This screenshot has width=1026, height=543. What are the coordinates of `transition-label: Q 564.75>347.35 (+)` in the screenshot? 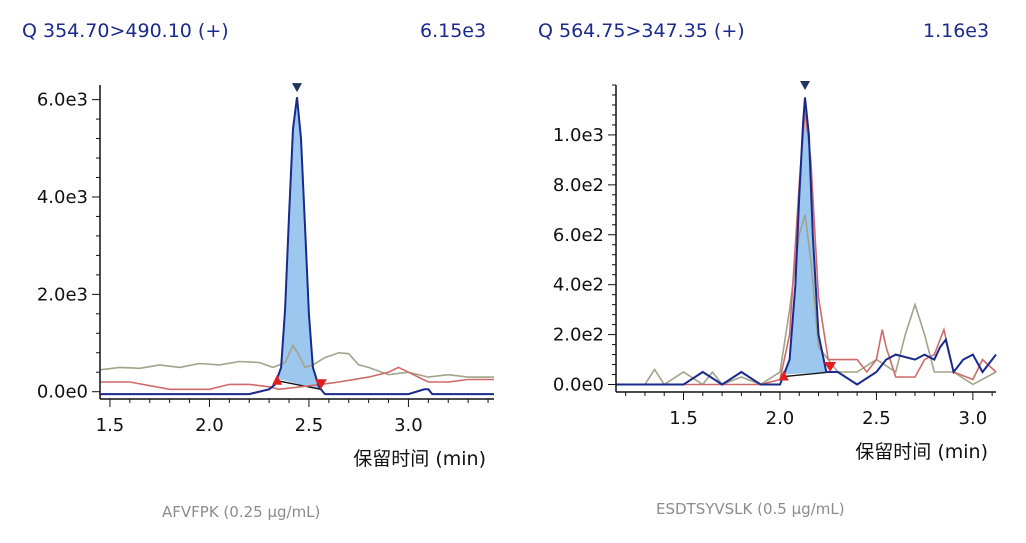 It's located at (641, 31).